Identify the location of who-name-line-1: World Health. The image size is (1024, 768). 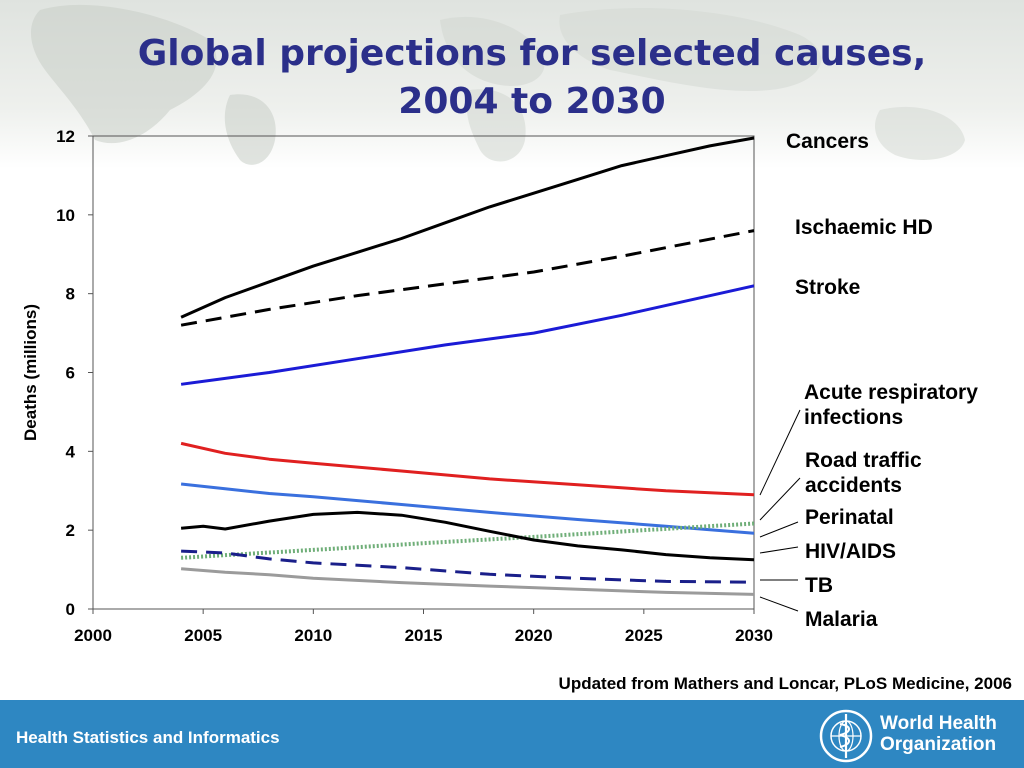
(938, 723).